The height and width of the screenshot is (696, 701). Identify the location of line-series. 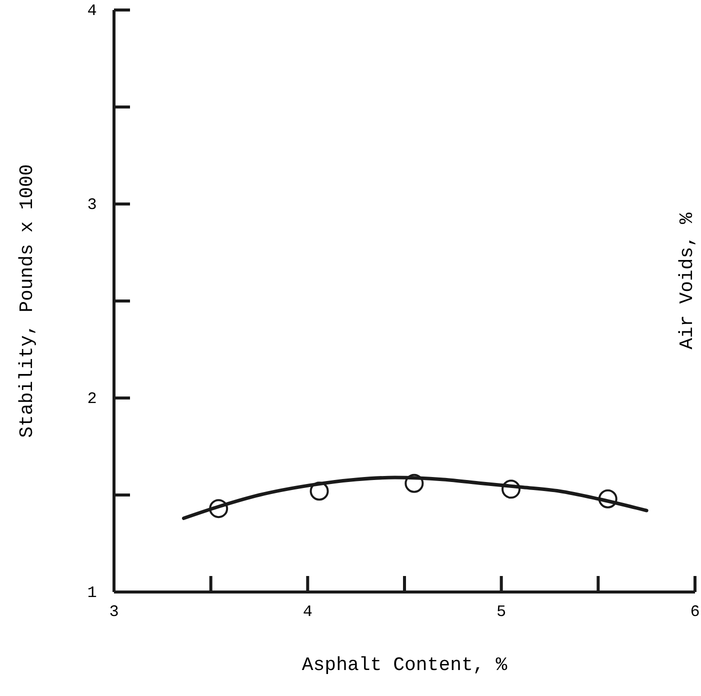
(415, 498).